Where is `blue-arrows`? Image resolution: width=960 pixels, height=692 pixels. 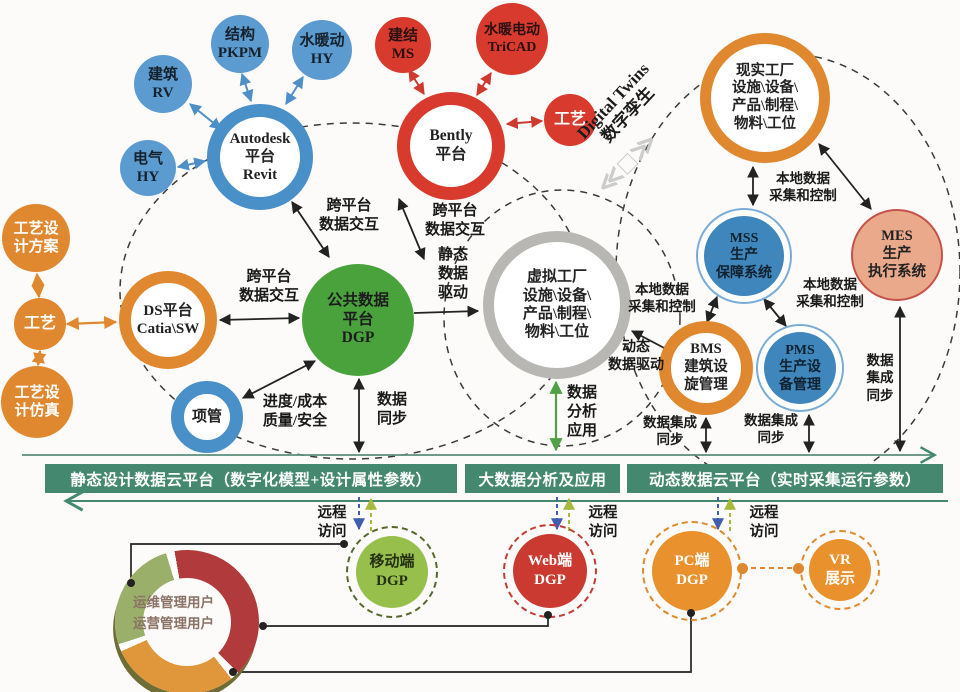
blue-arrows is located at coordinates (240, 121).